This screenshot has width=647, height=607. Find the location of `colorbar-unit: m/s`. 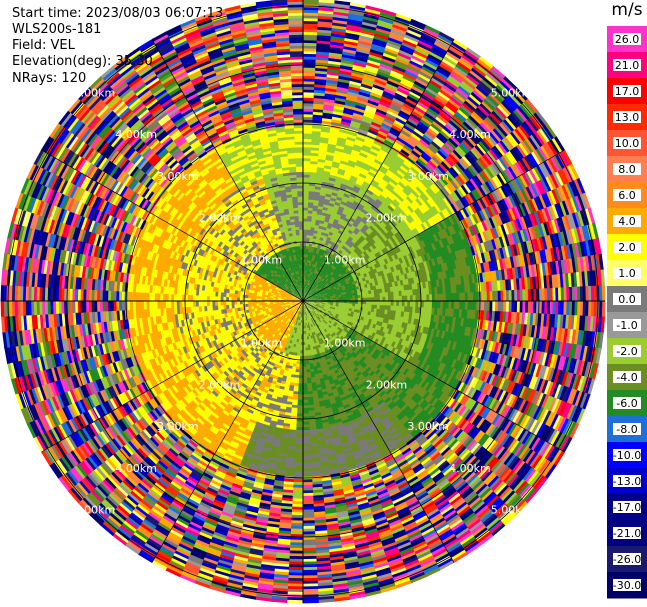

colorbar-unit: m/s is located at coordinates (627, 10).